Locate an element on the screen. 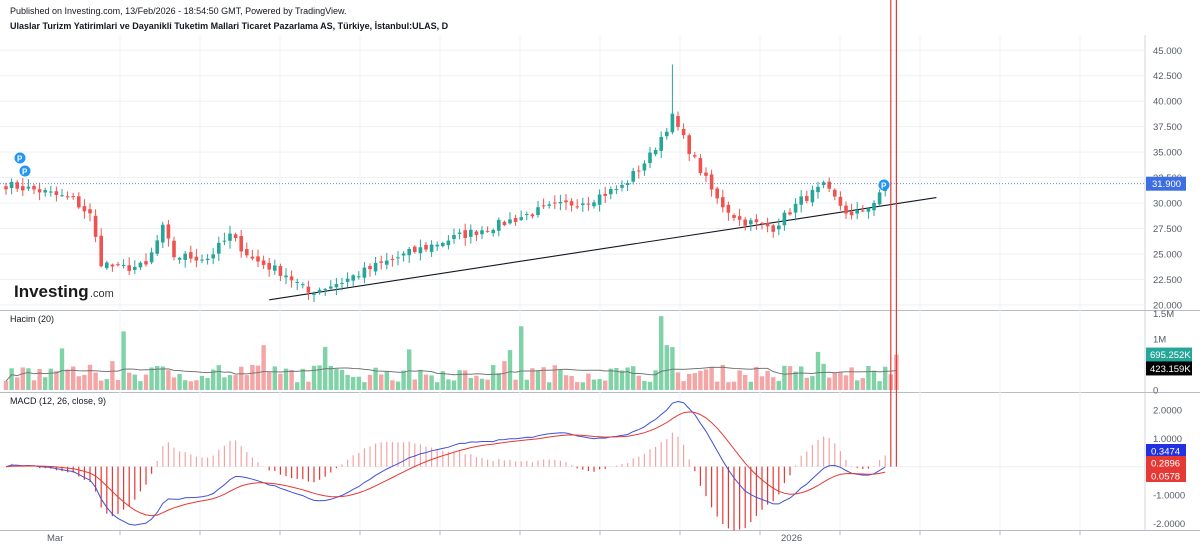 Image resolution: width=1200 pixels, height=547 pixels. logo-main-text: Investing is located at coordinates (51, 291).